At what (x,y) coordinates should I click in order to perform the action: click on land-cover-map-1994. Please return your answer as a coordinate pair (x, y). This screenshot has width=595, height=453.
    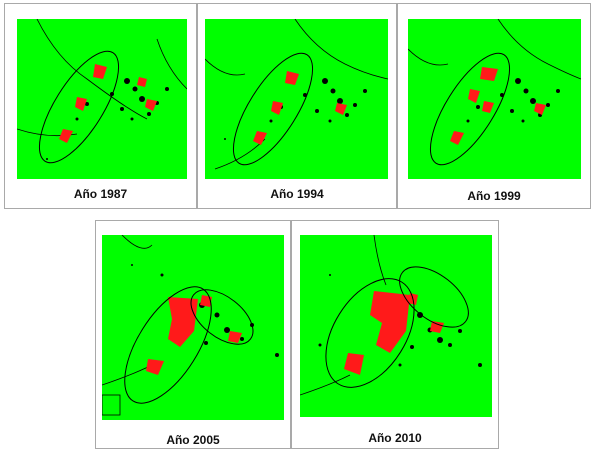
    Looking at the image, I should click on (296, 99).